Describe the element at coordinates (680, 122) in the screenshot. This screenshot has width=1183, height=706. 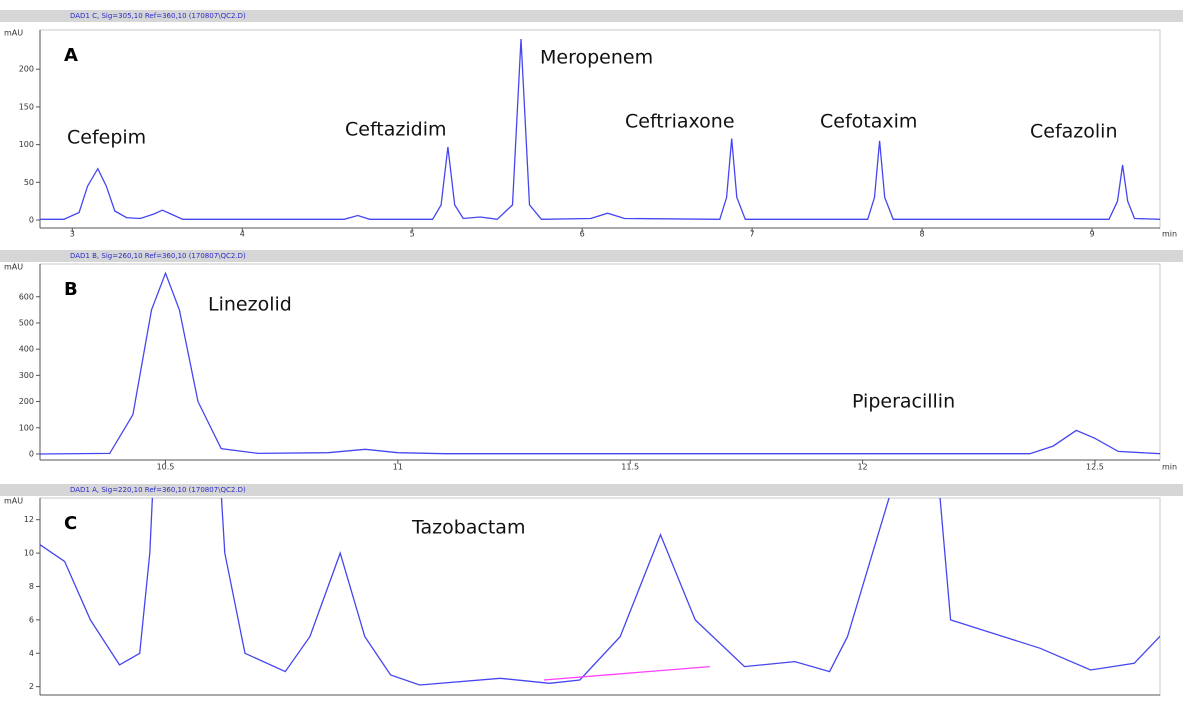
I see `peak-label: Ceftriaxone` at that location.